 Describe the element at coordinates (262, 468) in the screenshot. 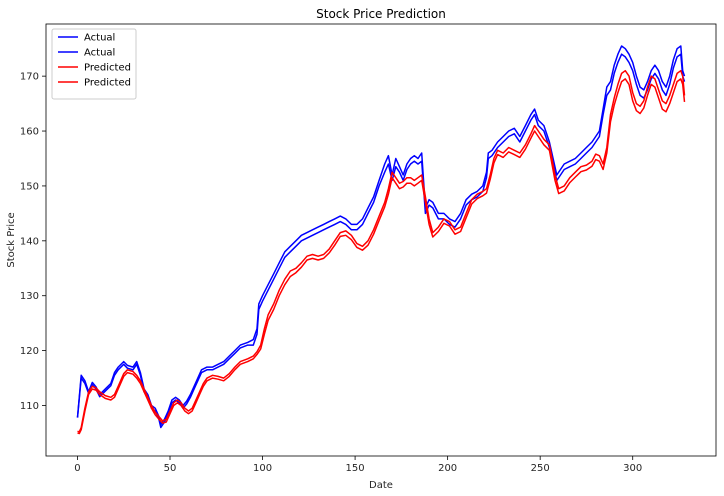

I see `x-tick-label: 100` at that location.